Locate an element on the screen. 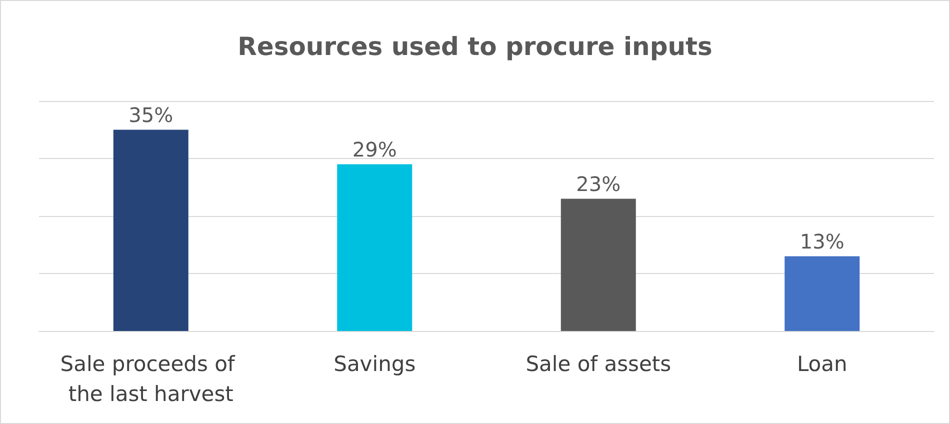 Image resolution: width=950 pixels, height=424 pixels. data-label: 29% is located at coordinates (374, 149).